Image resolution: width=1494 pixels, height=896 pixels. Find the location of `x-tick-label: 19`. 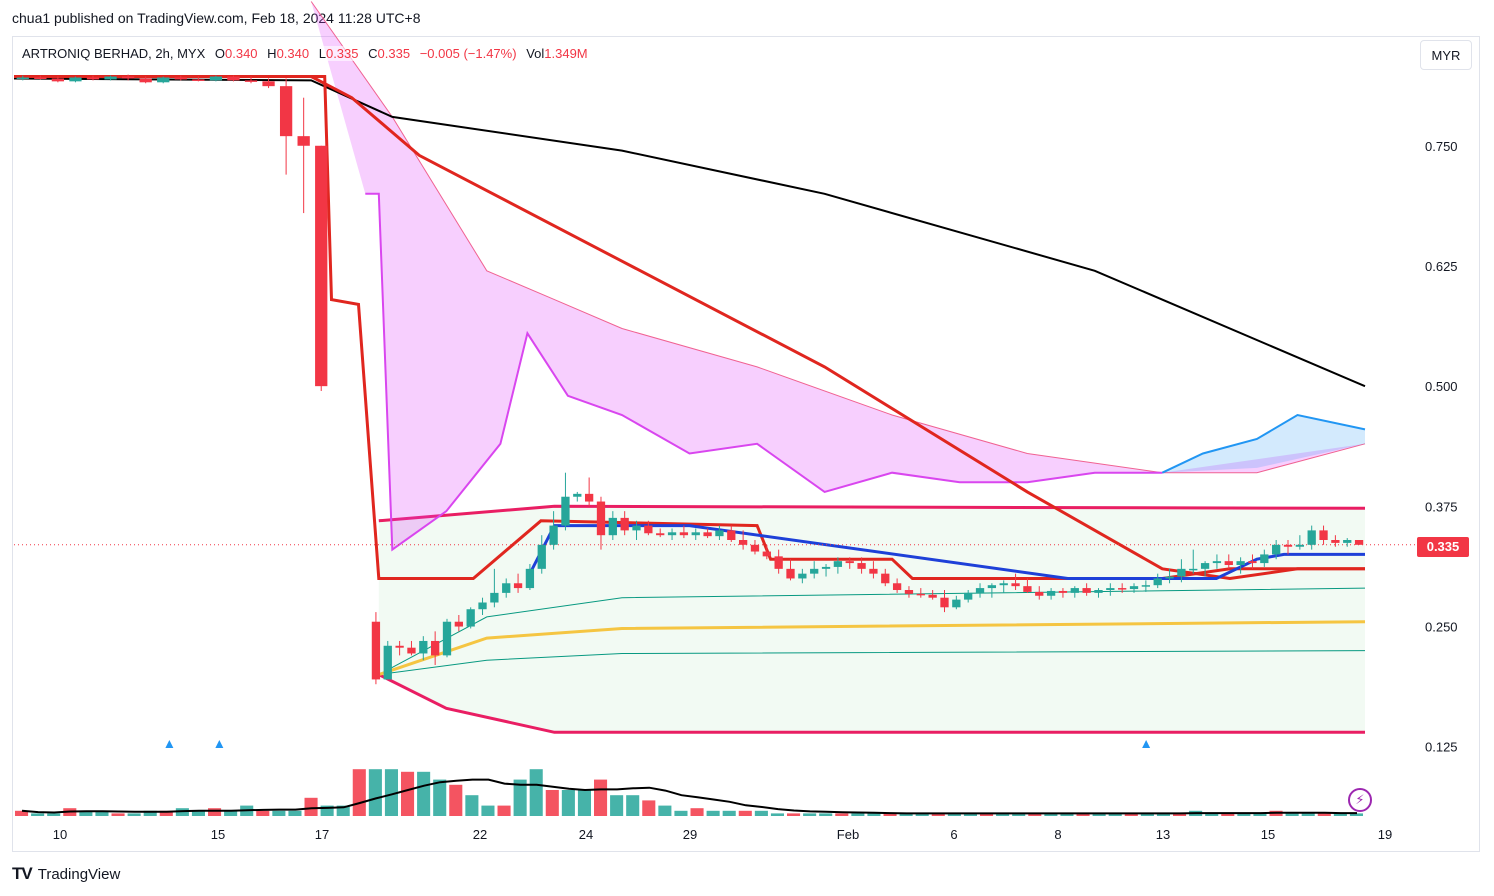

x-tick-label: 19 is located at coordinates (1385, 834).